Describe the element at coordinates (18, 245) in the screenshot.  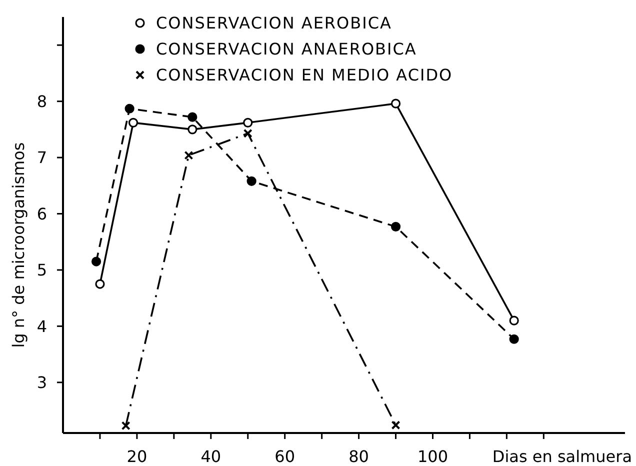
I see `y-axis-title: lg n° de microorganismos` at that location.